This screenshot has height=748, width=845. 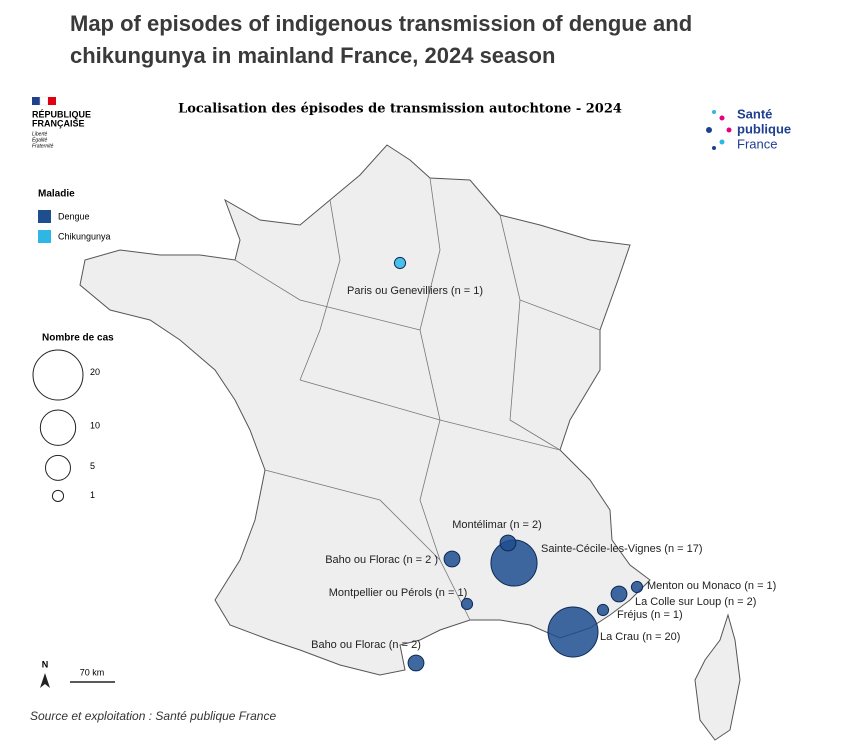 I want to click on episode-label: Fréjus (n = 1), so click(x=650, y=615).